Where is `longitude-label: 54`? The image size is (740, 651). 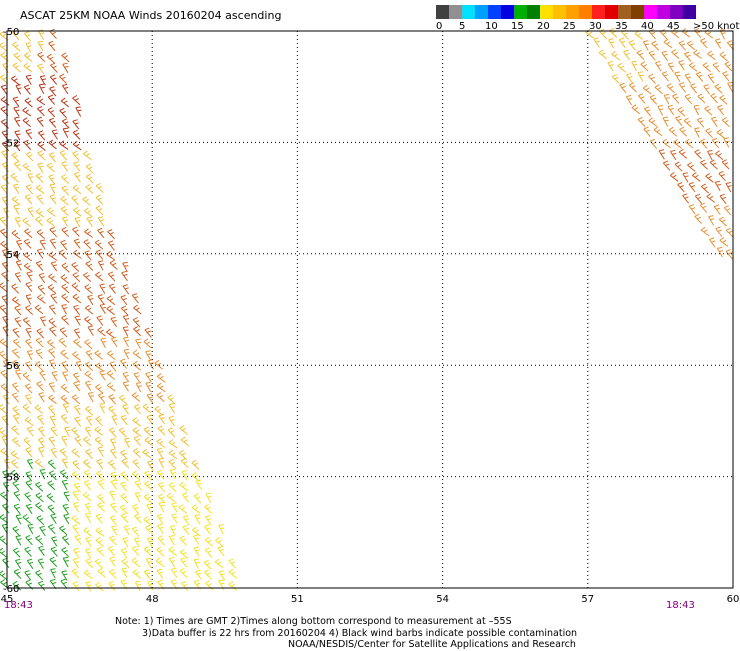
longitude-label: 54 is located at coordinates (442, 599).